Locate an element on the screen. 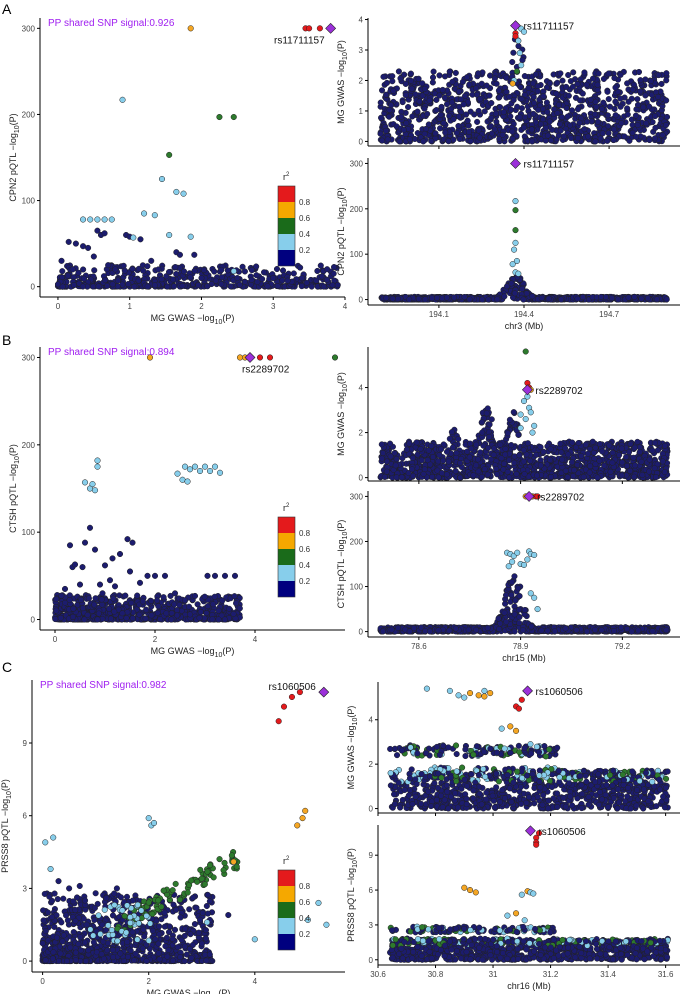 The width and height of the screenshot is (685, 994). y-tick-label: 3 is located at coordinates (361, 50).